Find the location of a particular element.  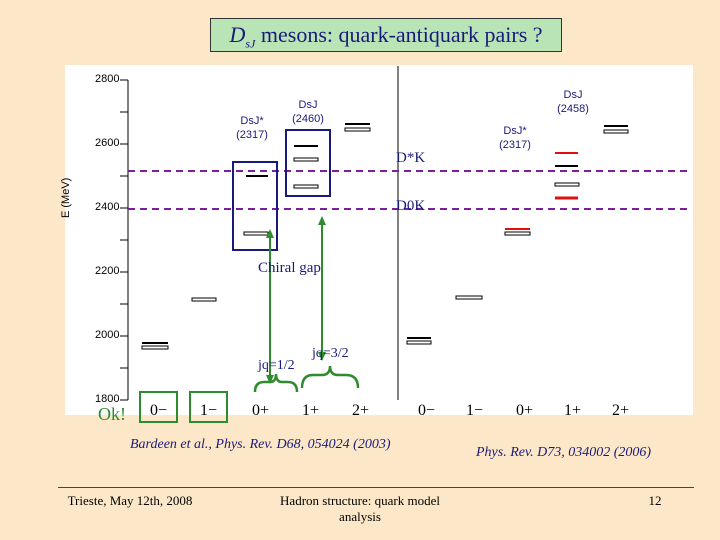

ok-box-0minus is located at coordinates (158, 407).